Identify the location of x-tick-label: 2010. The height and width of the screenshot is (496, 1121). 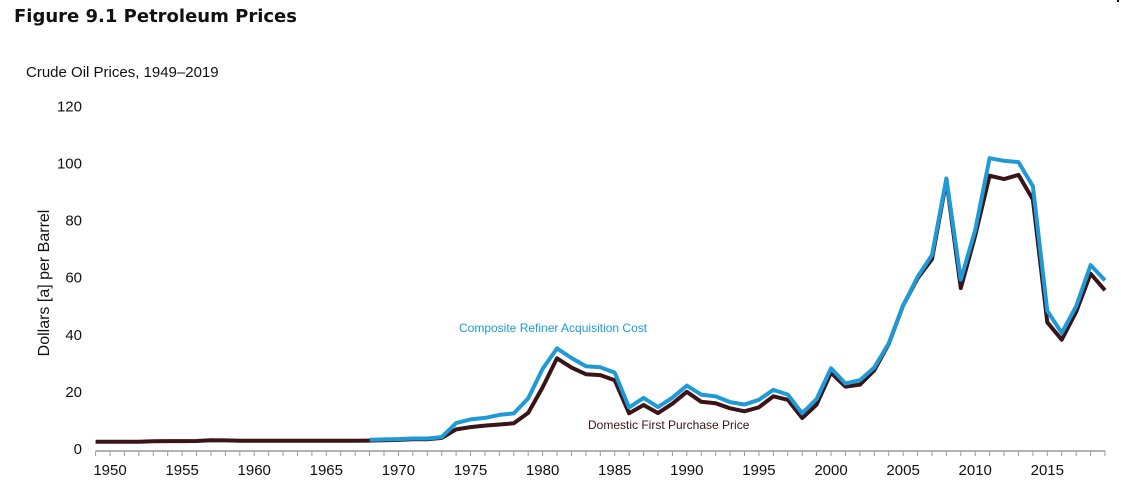
(975, 470).